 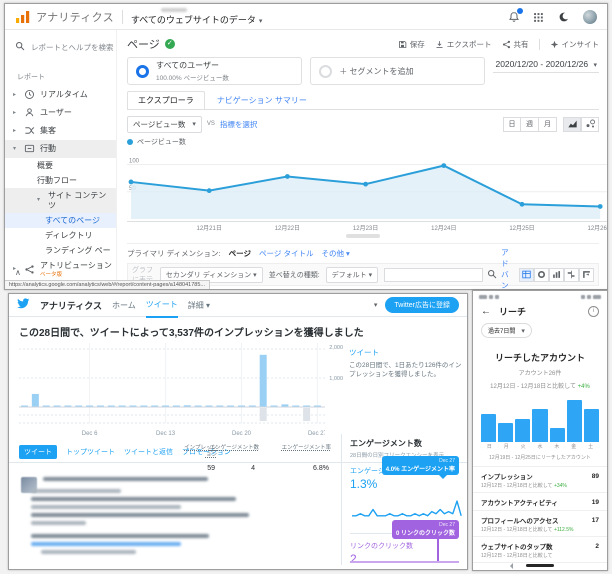 What do you see at coordinates (411, 44) in the screenshot?
I see `save-button: 保存` at bounding box center [411, 44].